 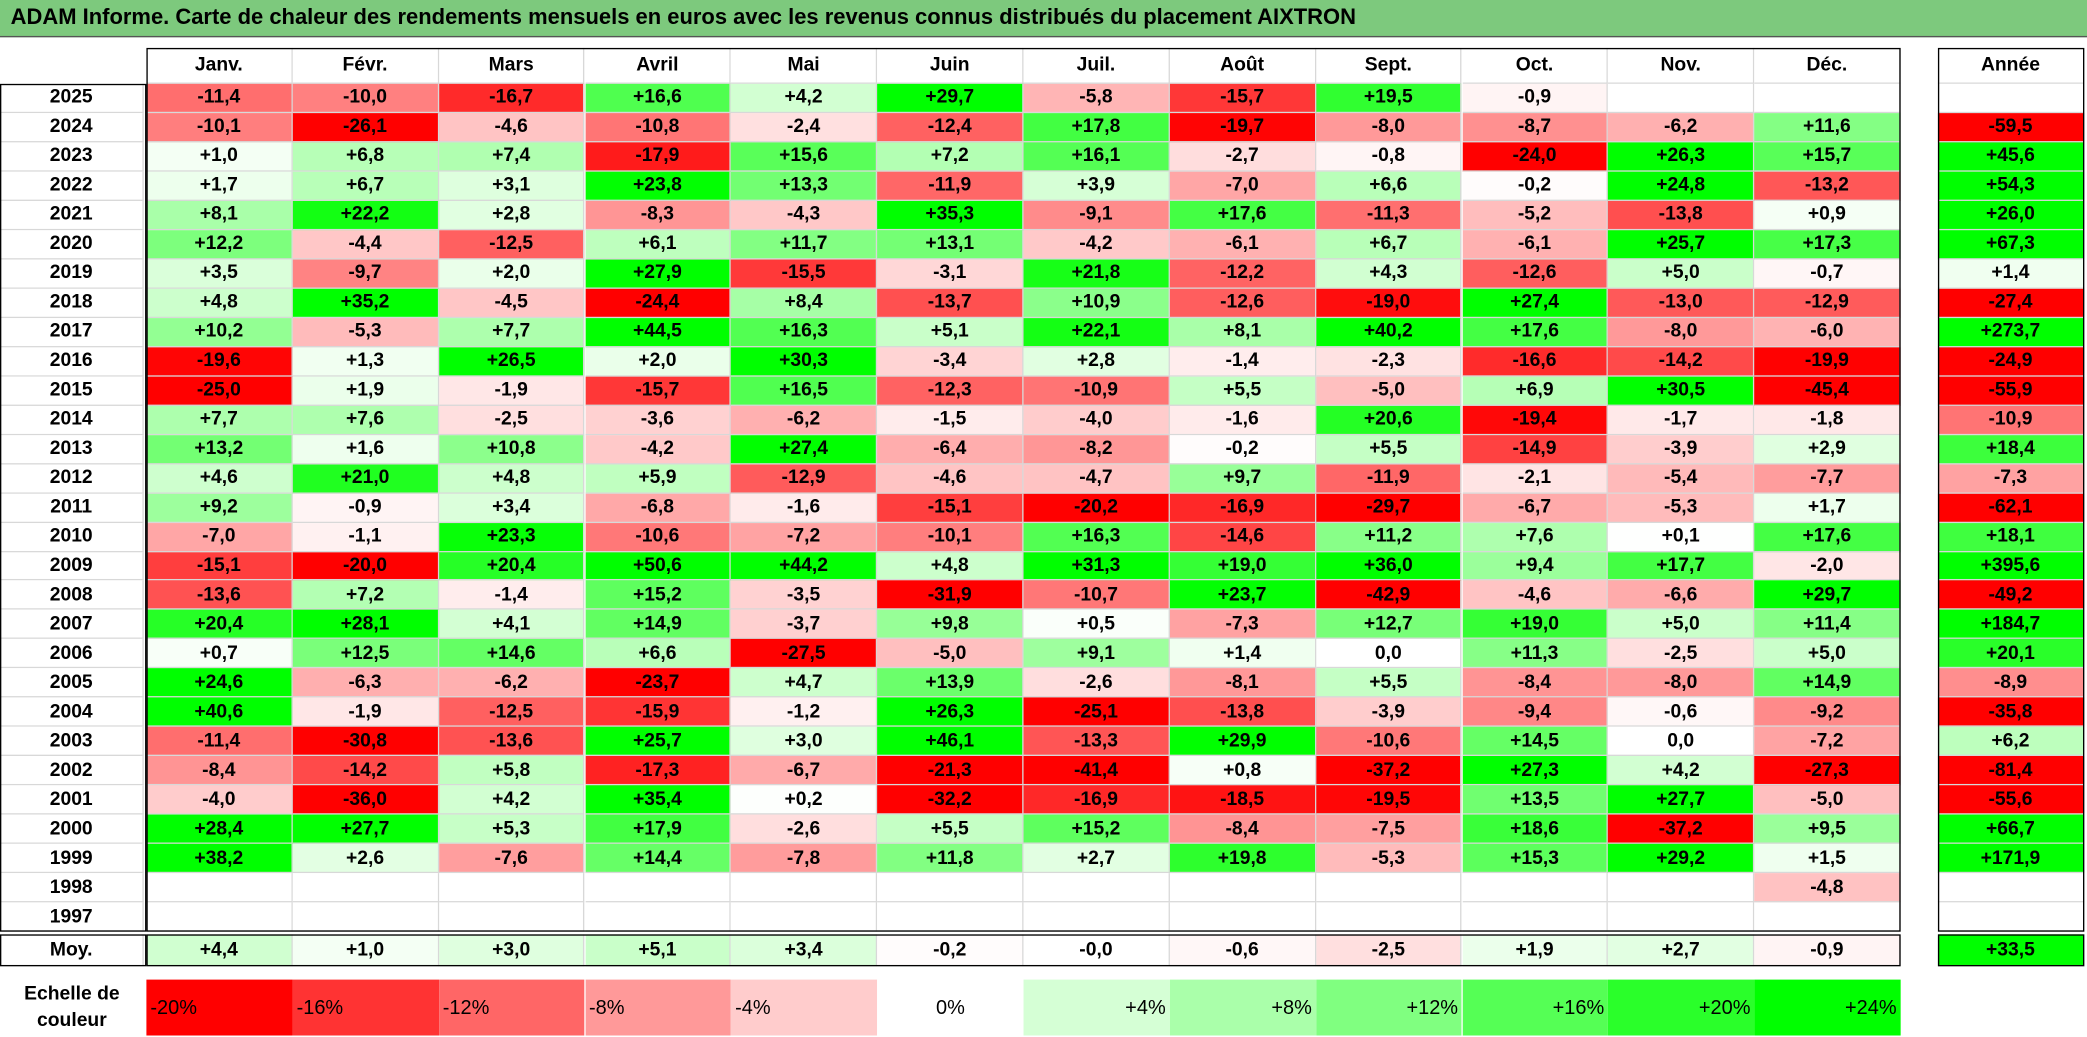 What do you see at coordinates (804, 654) in the screenshot?
I see `return-cell: -27,5` at bounding box center [804, 654].